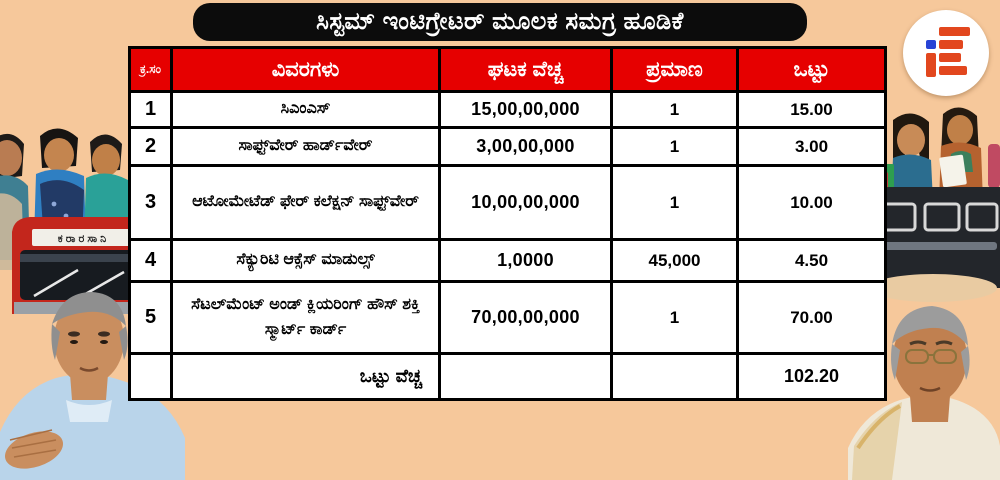 This screenshot has width=1000, height=480. What do you see at coordinates (34, 449) in the screenshot?
I see `raised-hand-icon` at bounding box center [34, 449].